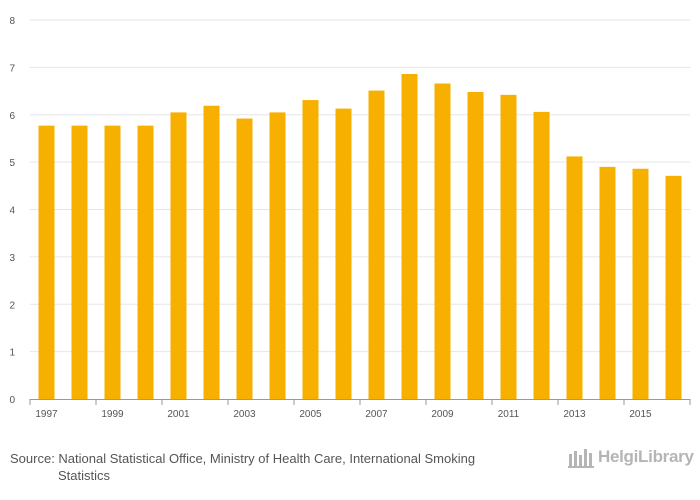 This screenshot has width=700, height=500. Describe the element at coordinates (12, 163) in the screenshot. I see `y-tick-label: 5` at that location.